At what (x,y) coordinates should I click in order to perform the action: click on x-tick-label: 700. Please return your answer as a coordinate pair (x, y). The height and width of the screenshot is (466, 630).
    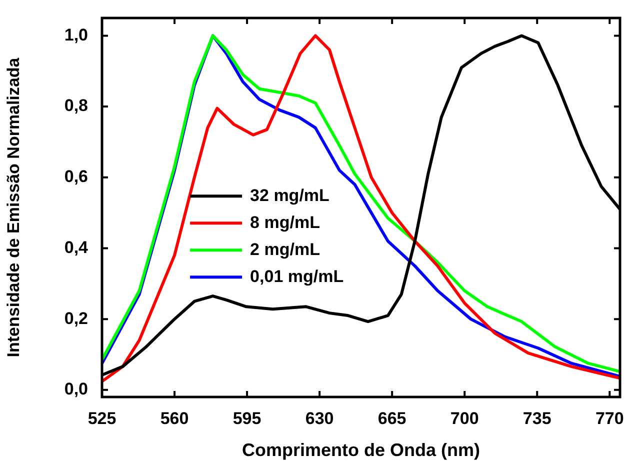
    Looking at the image, I should click on (464, 418).